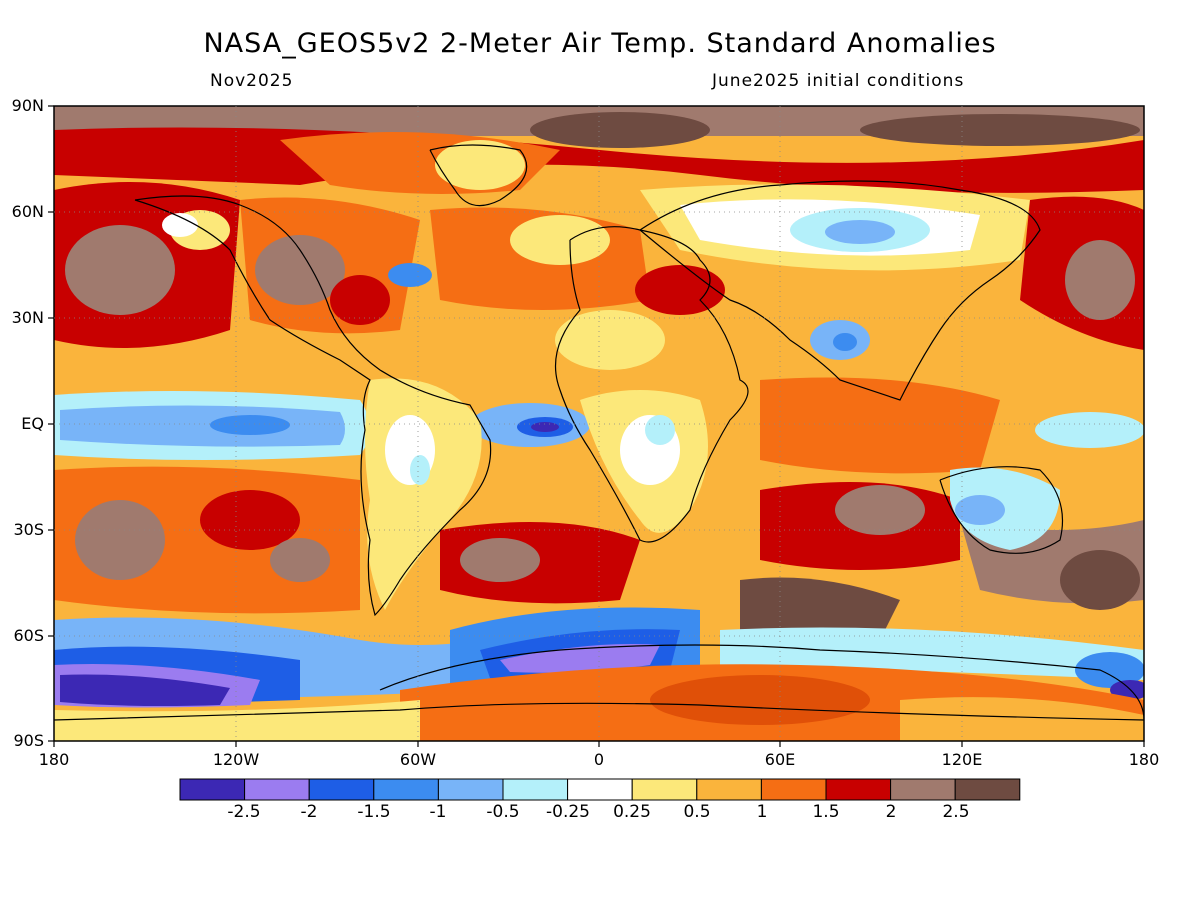 Image resolution: width=1200 pixels, height=900 pixels. What do you see at coordinates (956, 812) in the screenshot?
I see `colorbar-label: 2.5` at bounding box center [956, 812].